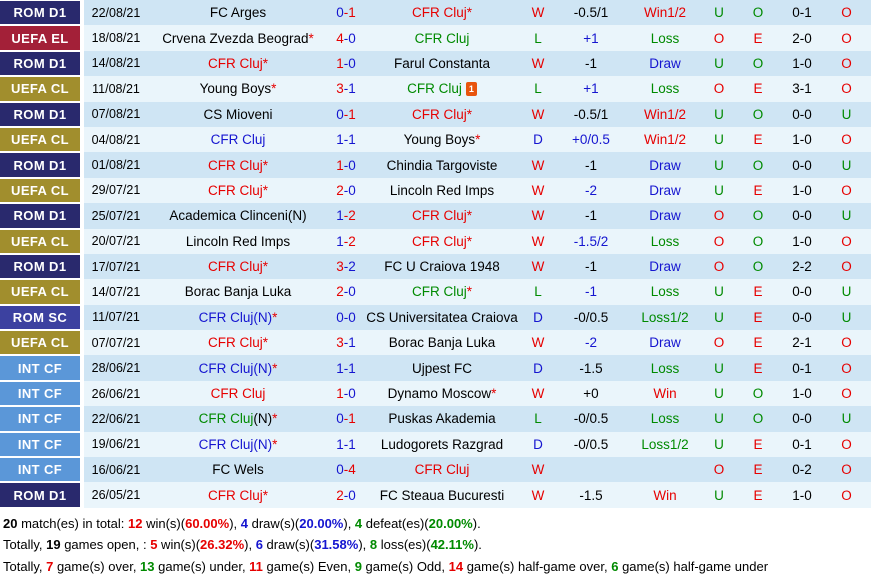 The image size is (871, 577). I want to click on league-cell: UEFA CL, so click(42, 343).